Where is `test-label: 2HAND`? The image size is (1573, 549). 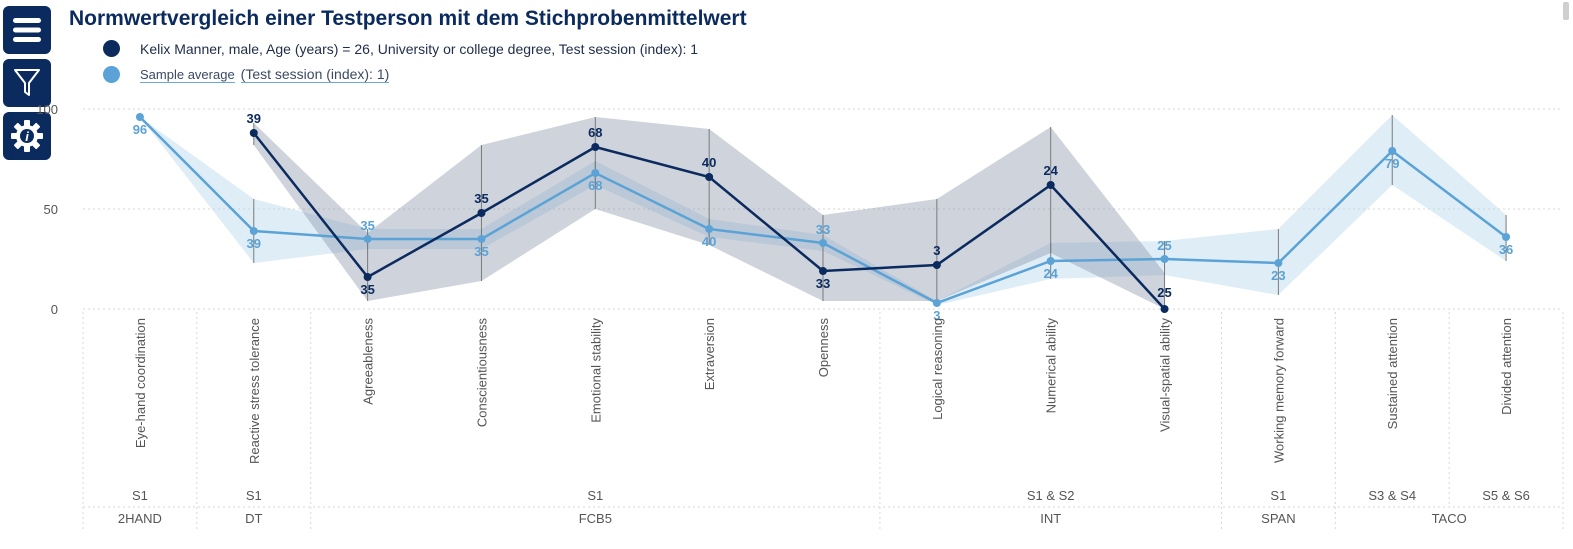
test-label: 2HAND is located at coordinates (140, 518).